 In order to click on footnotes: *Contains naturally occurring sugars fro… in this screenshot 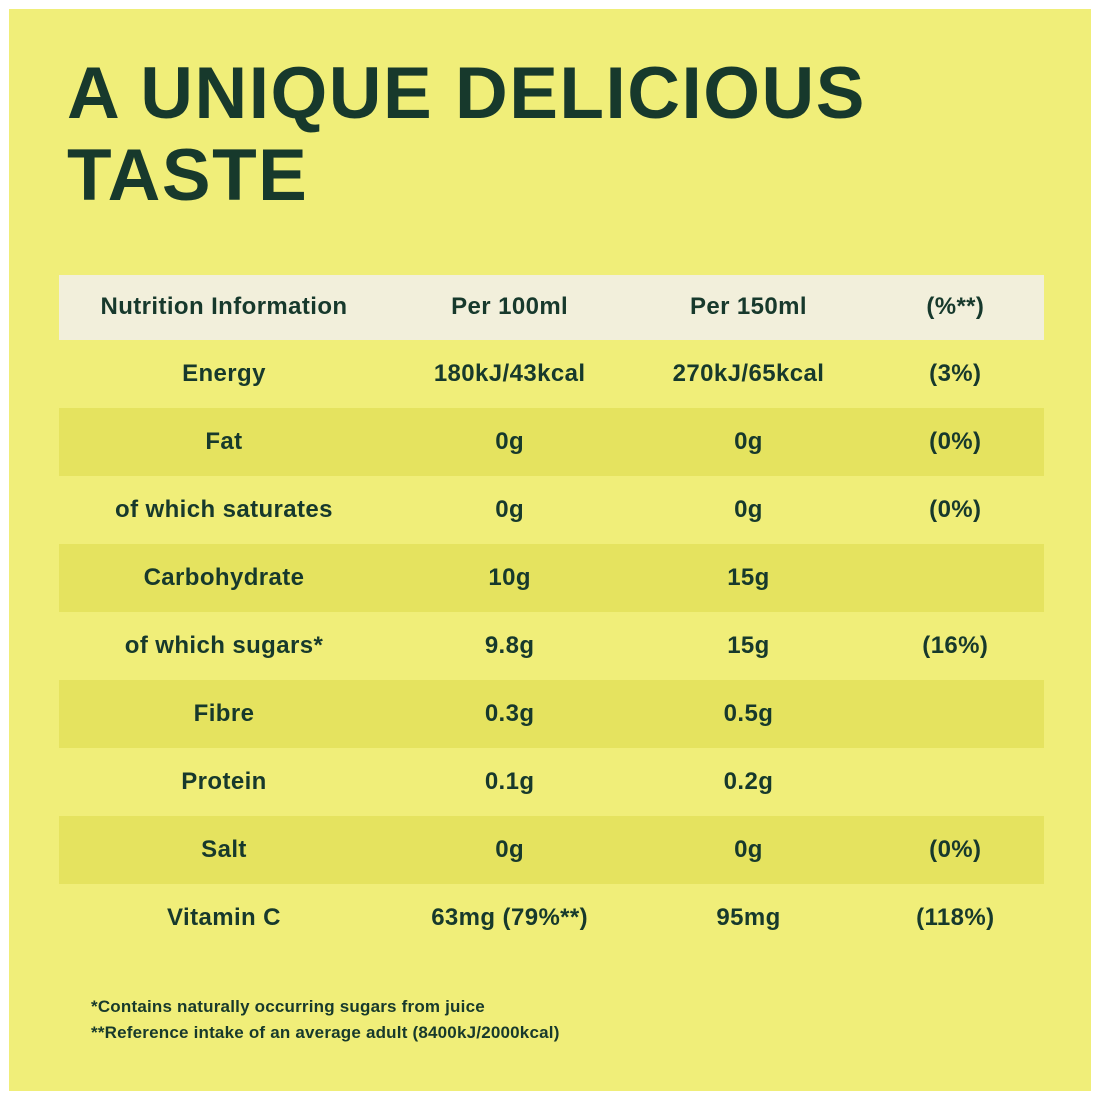, I will do `click(567, 1021)`.